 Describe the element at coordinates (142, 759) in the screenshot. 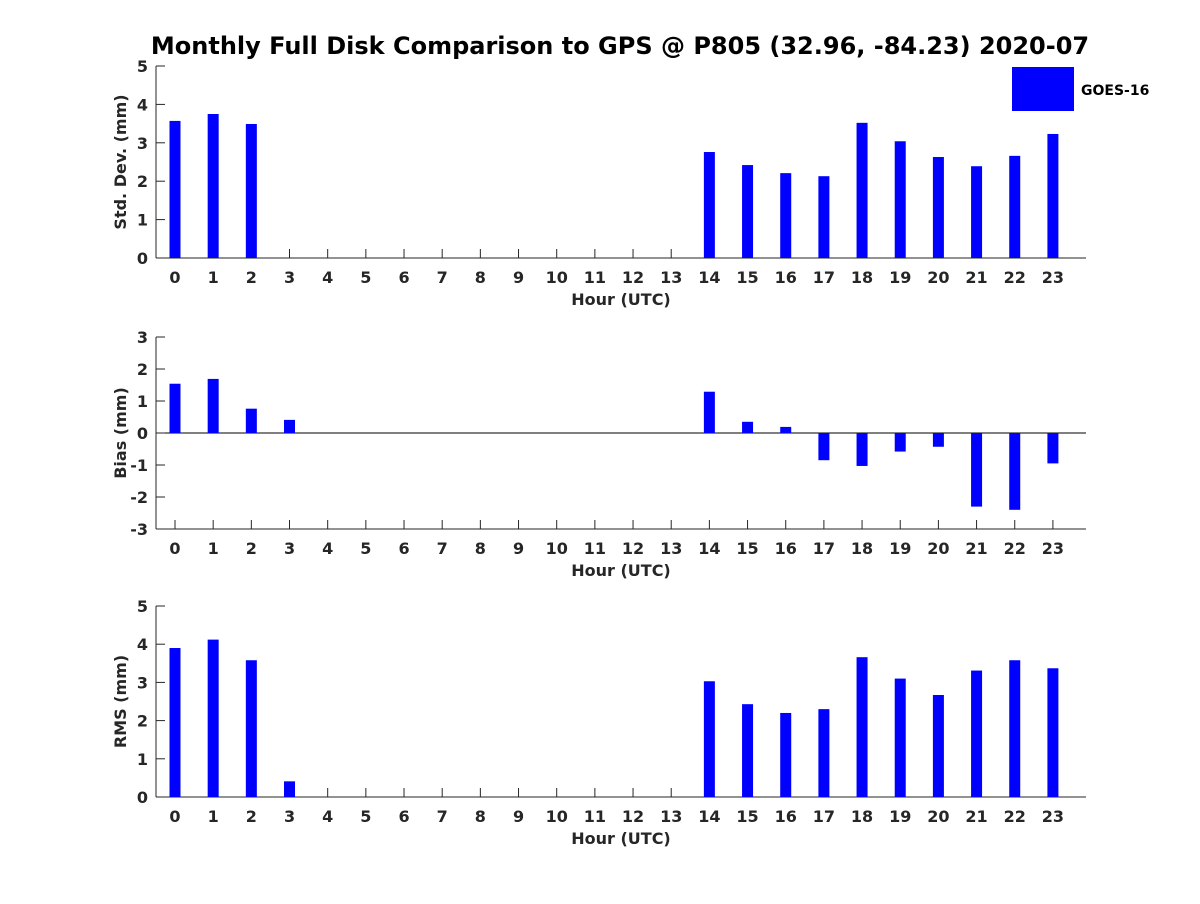

I see `y-tick-label-rms: 1` at that location.